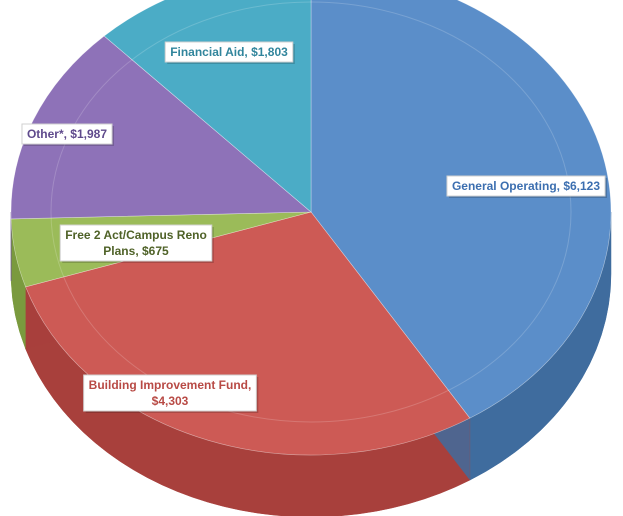 The width and height of the screenshot is (623, 516). I want to click on data-label-financial-aid: Financial Aid, $1,803, so click(229, 52).